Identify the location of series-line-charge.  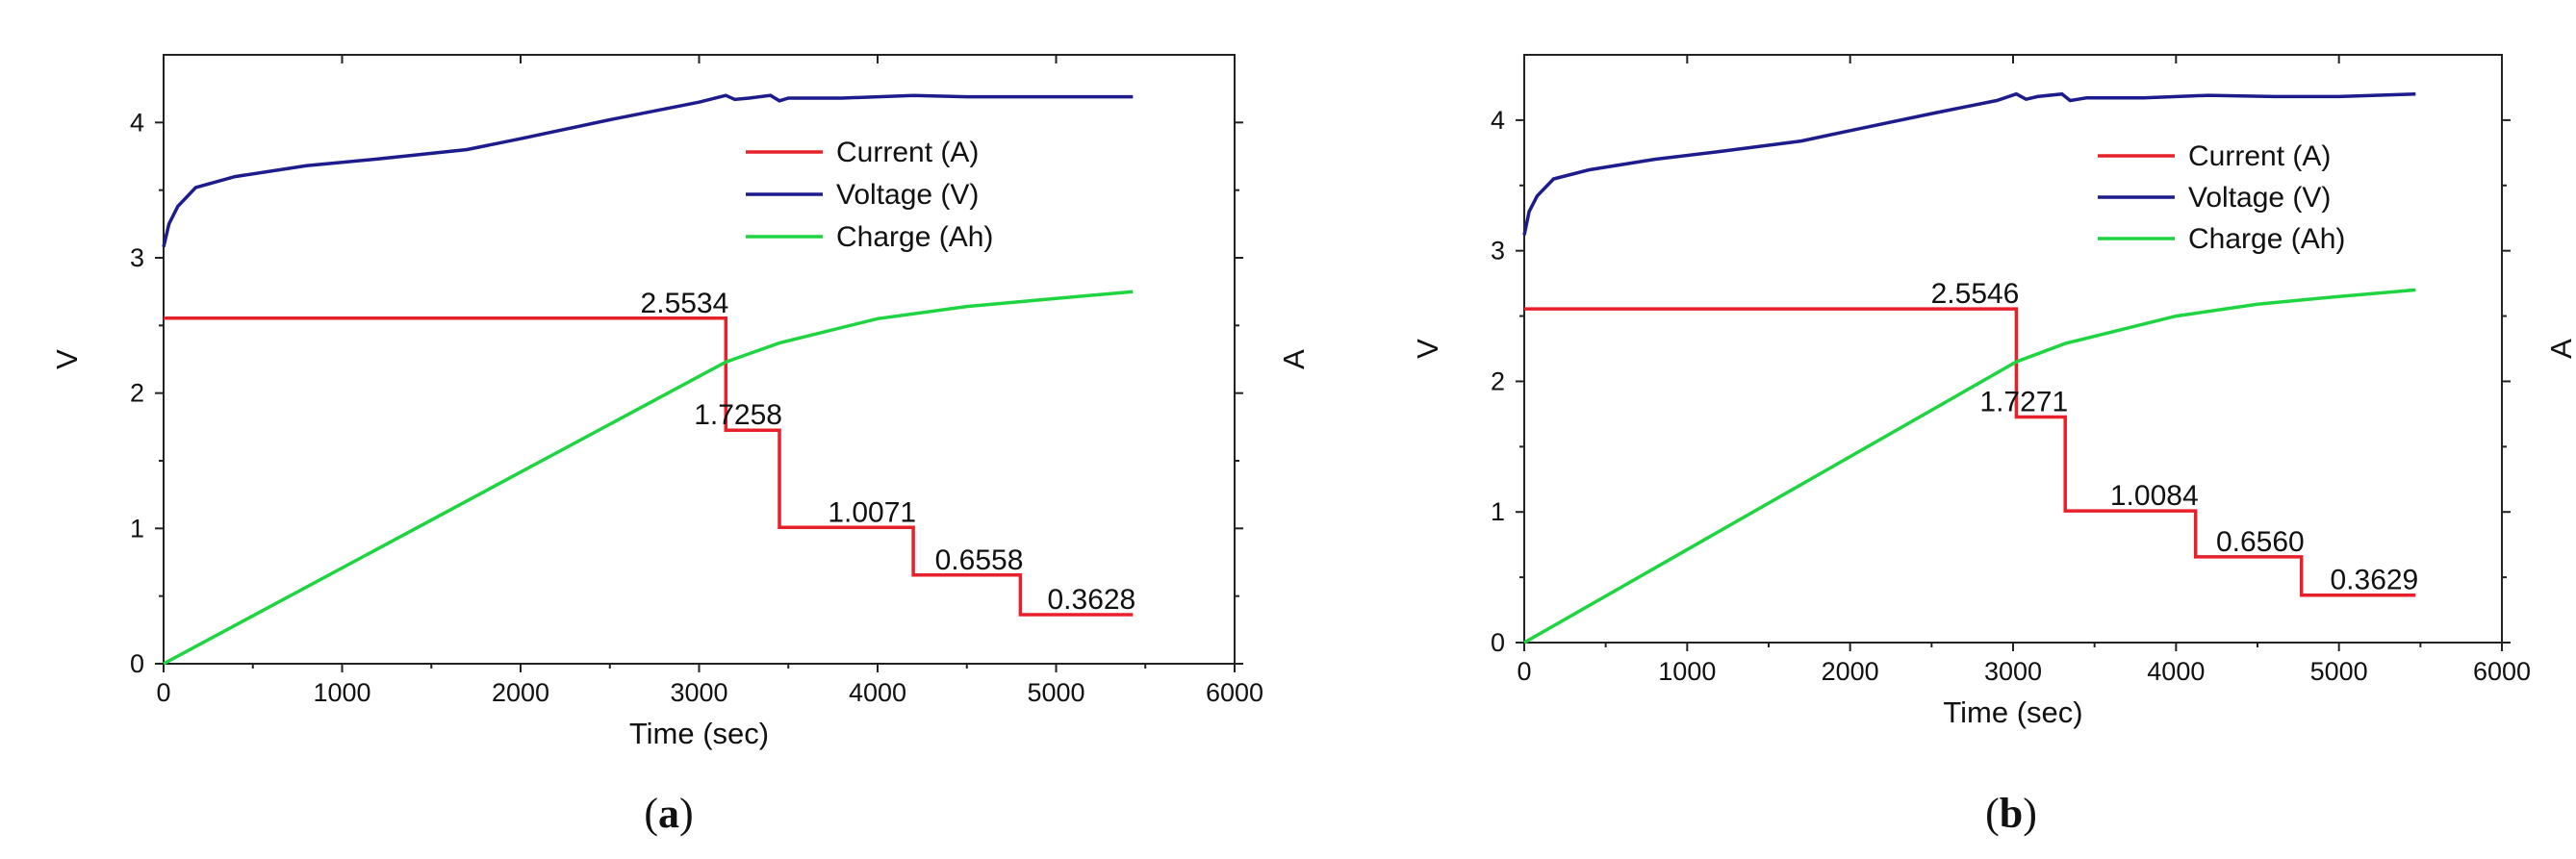
(1969, 466).